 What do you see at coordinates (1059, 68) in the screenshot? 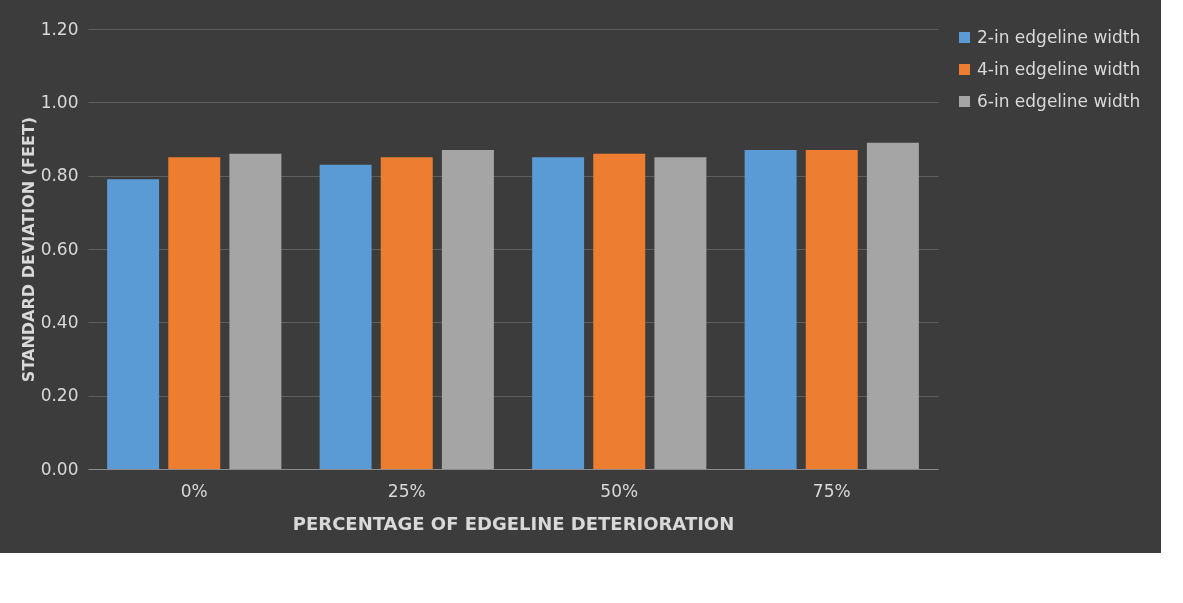
I see `legend-label: 4-in edgeline width` at bounding box center [1059, 68].